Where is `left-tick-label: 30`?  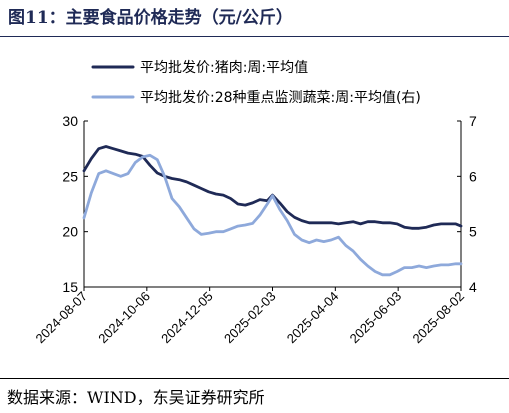
left-tick-label: 30 is located at coordinates (70, 121).